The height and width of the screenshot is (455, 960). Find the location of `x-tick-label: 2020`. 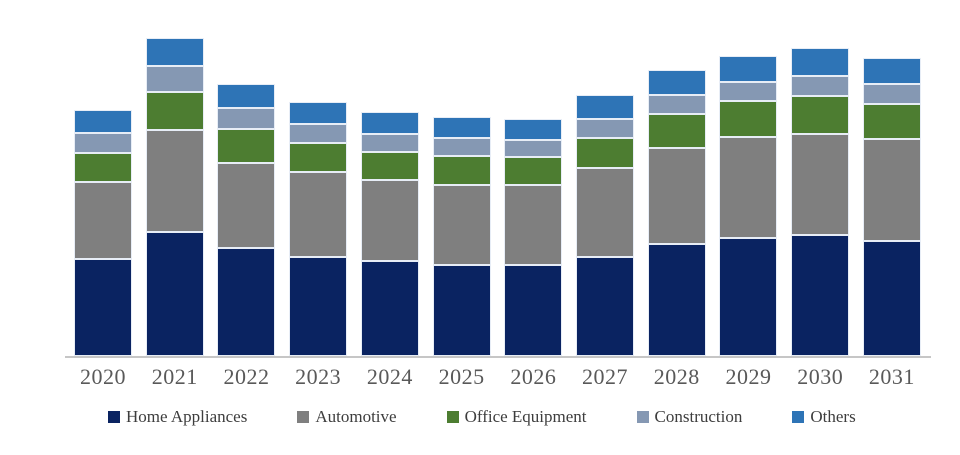

x-tick-label: 2020 is located at coordinates (103, 376).